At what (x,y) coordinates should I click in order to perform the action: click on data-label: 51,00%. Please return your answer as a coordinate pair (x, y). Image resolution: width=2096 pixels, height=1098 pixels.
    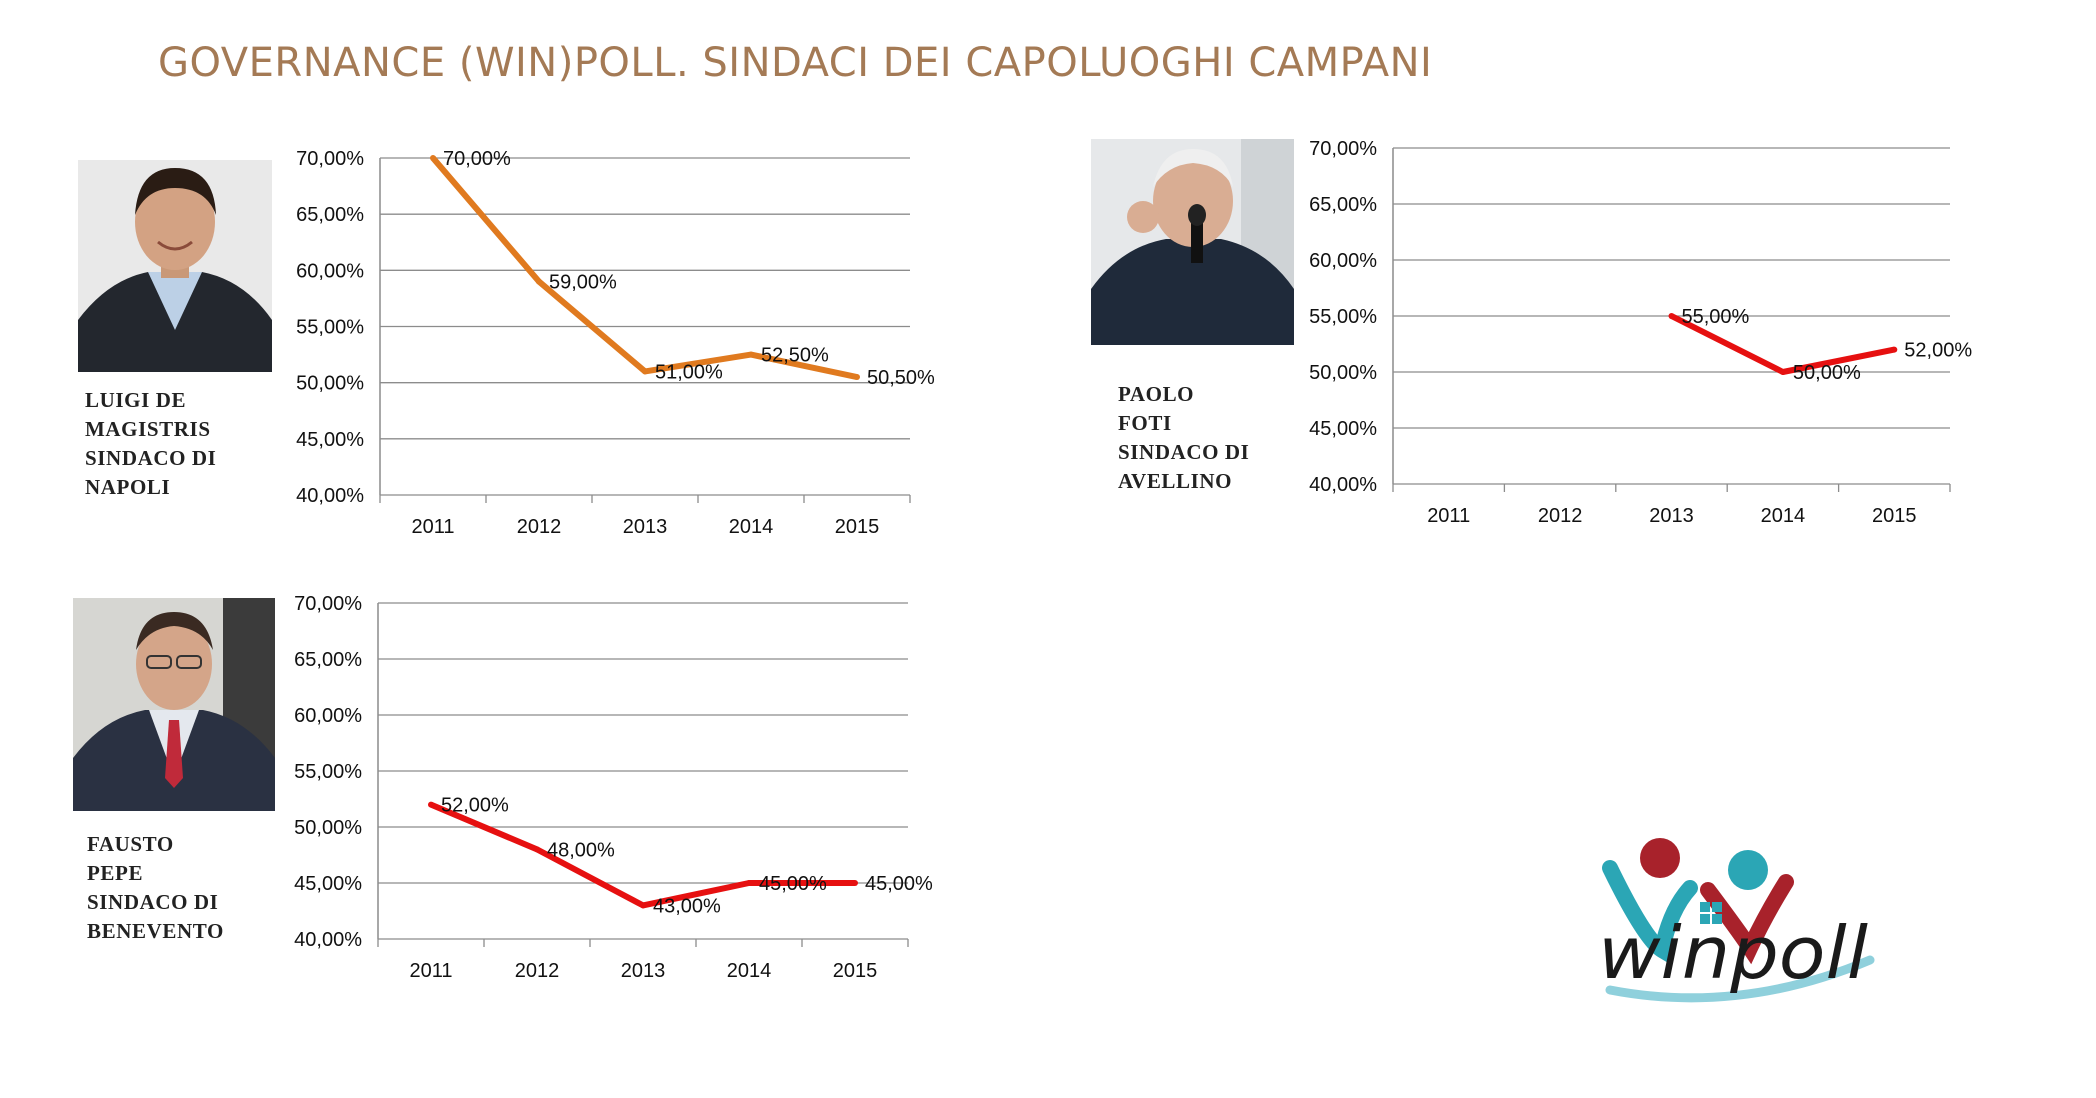
    Looking at the image, I should click on (689, 372).